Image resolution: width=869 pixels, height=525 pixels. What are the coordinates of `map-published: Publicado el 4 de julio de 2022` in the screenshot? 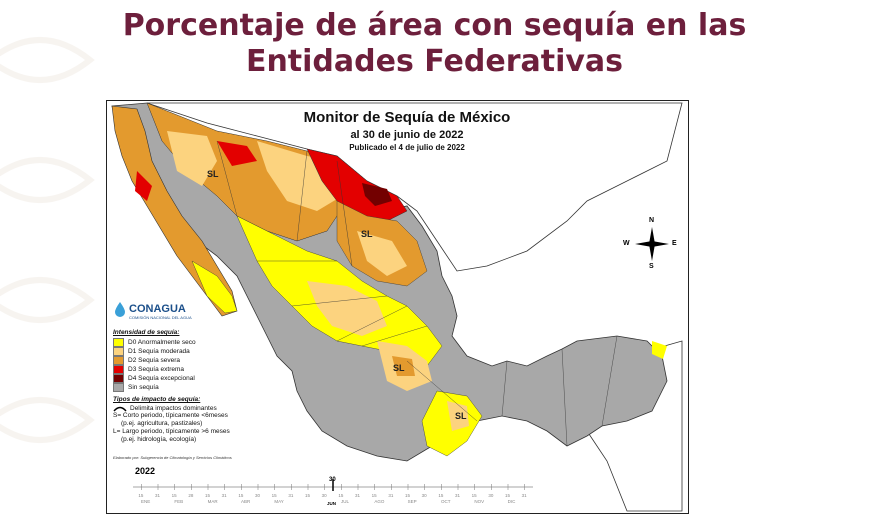 It's located at (407, 147).